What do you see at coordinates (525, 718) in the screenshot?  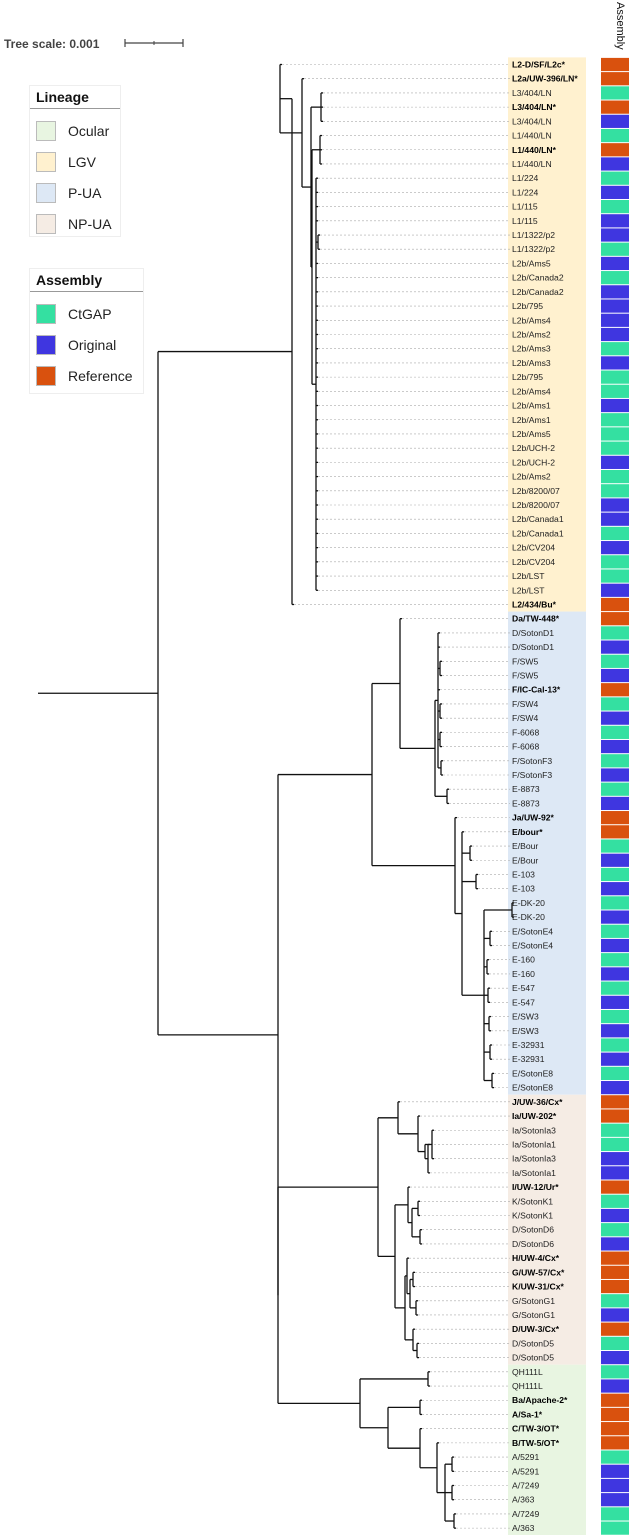 I see `leaf-label: F/SW4` at bounding box center [525, 718].